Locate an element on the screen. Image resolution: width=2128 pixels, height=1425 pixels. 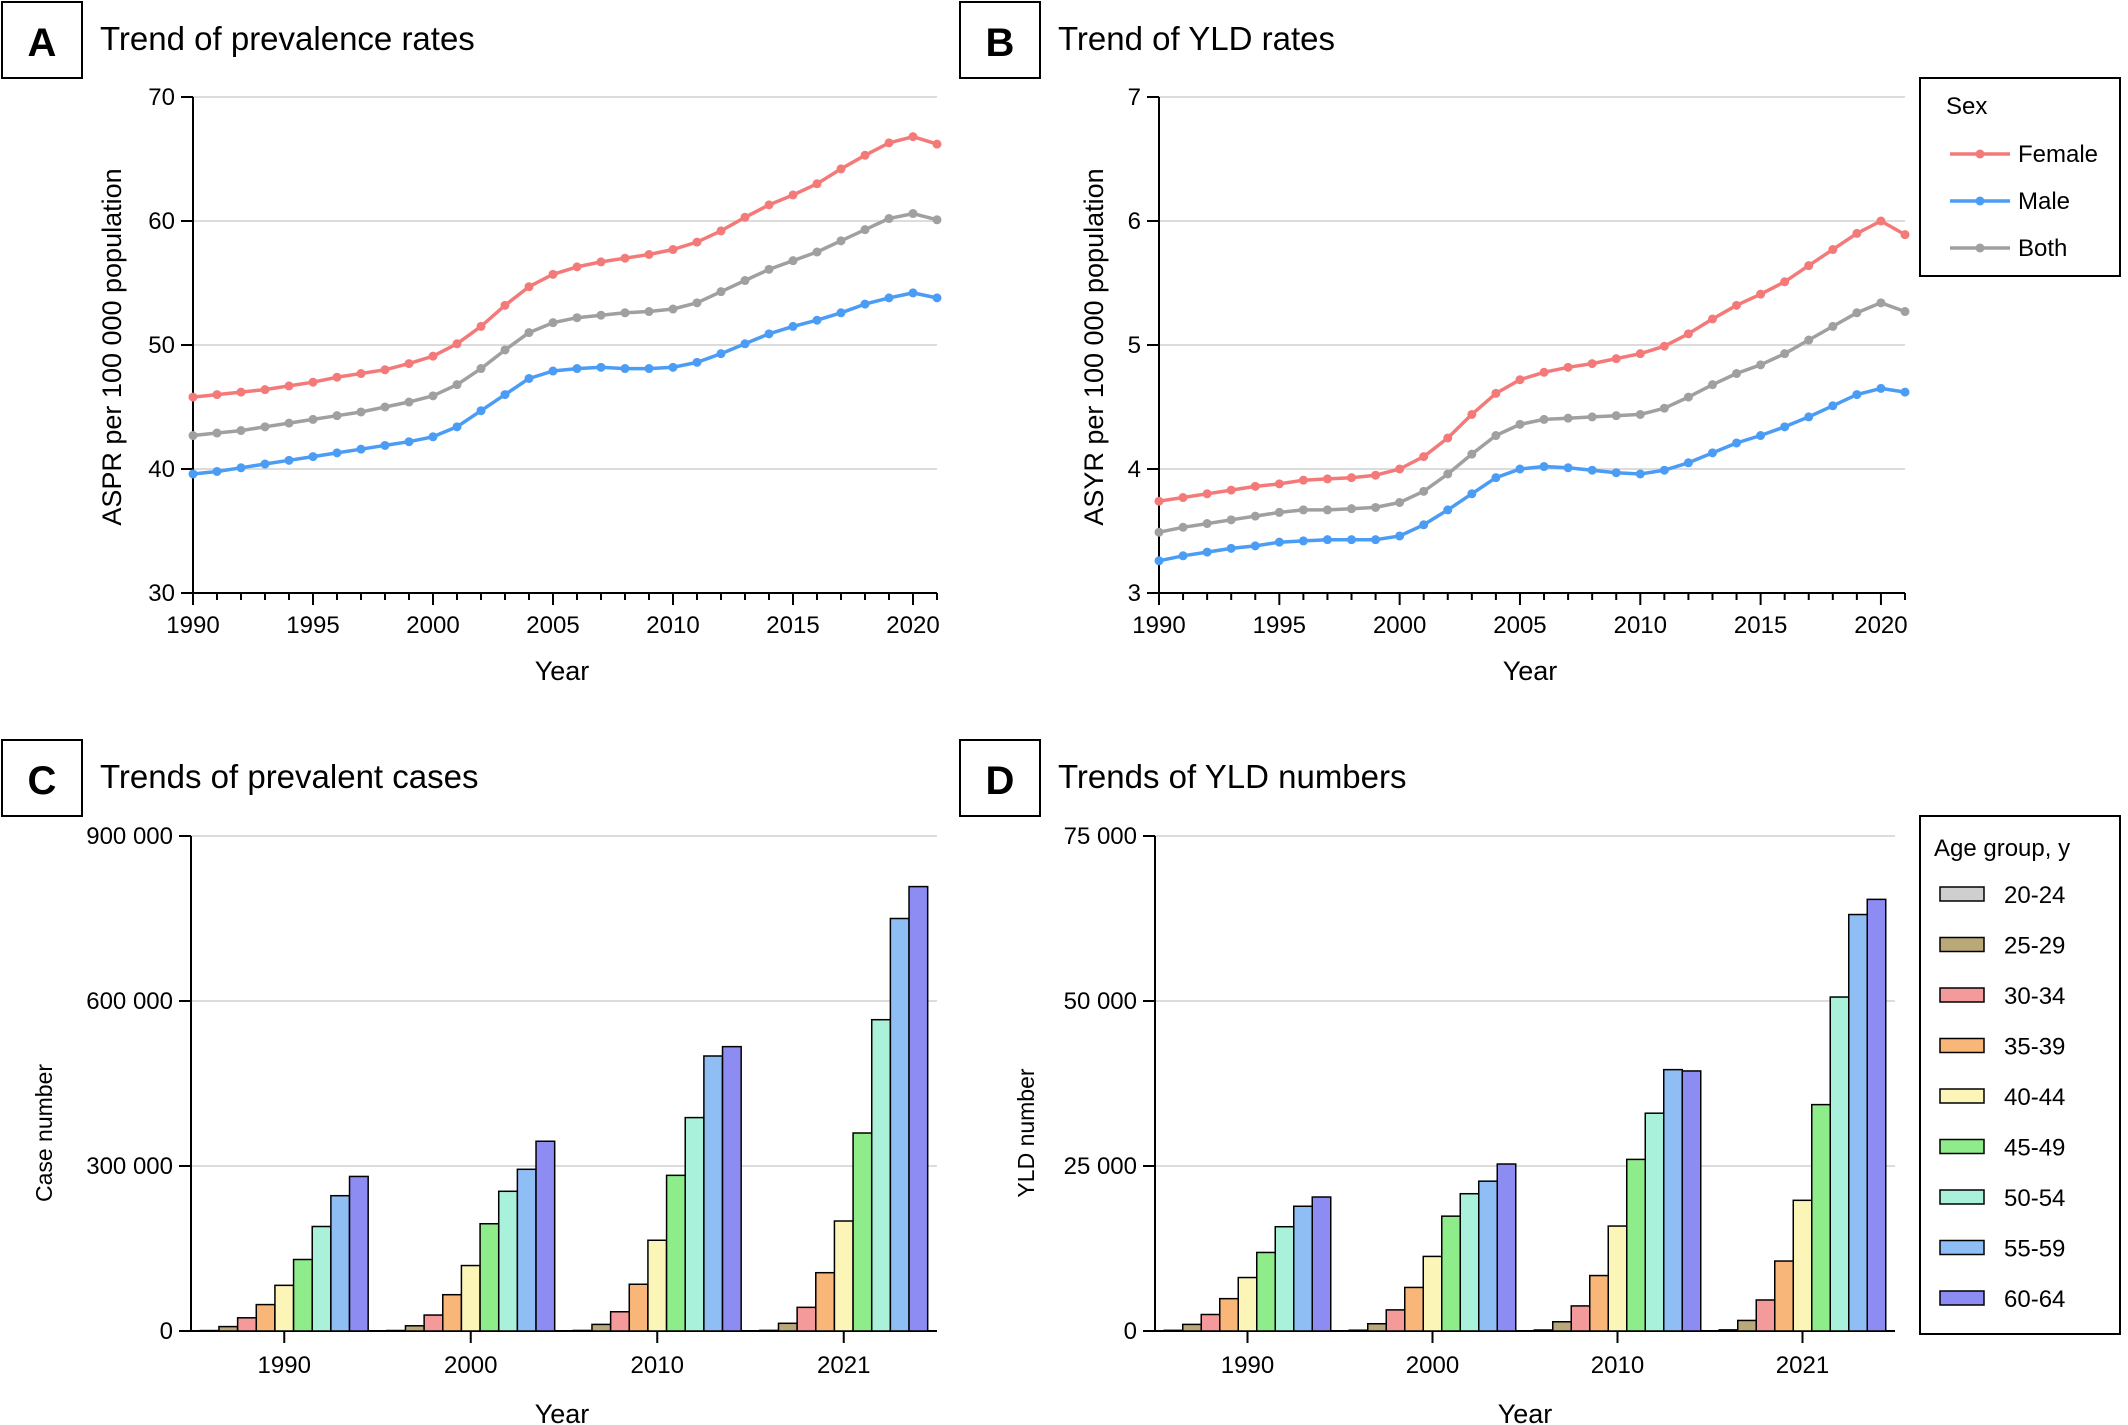
legend-marker-male is located at coordinates (1980, 201).